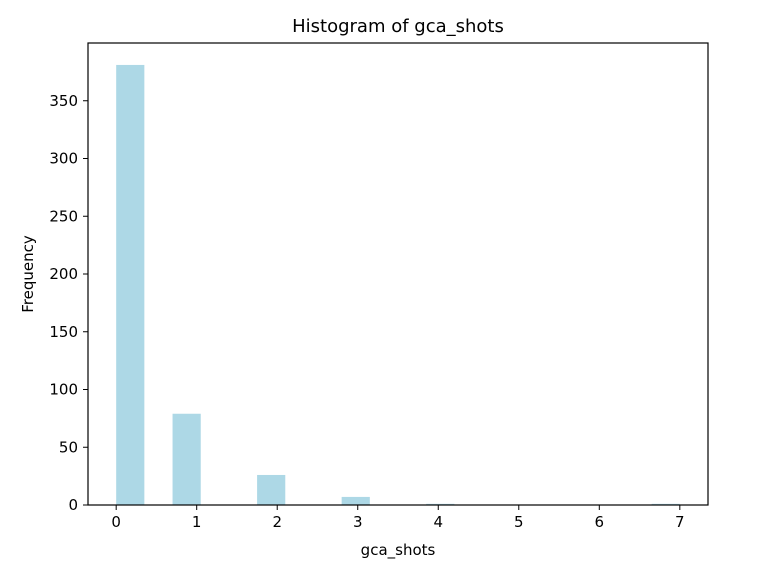 This screenshot has height=571, width=763. Describe the element at coordinates (358, 522) in the screenshot. I see `x-tick-label: 3` at that location.